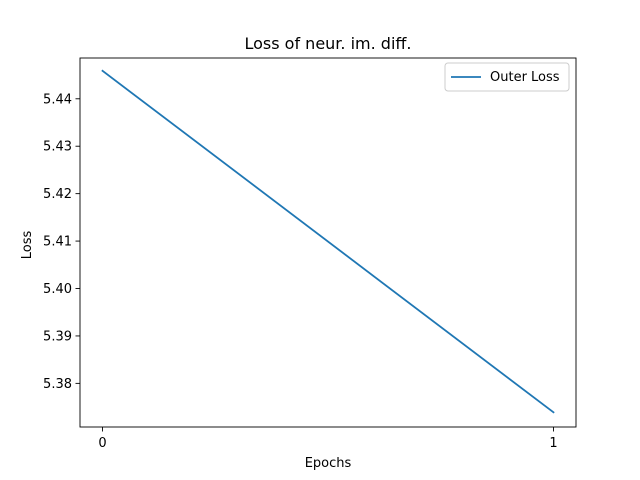 This screenshot has height=480, width=640. What do you see at coordinates (57, 289) in the screenshot?
I see `y-tick-label: 5.40` at bounding box center [57, 289].